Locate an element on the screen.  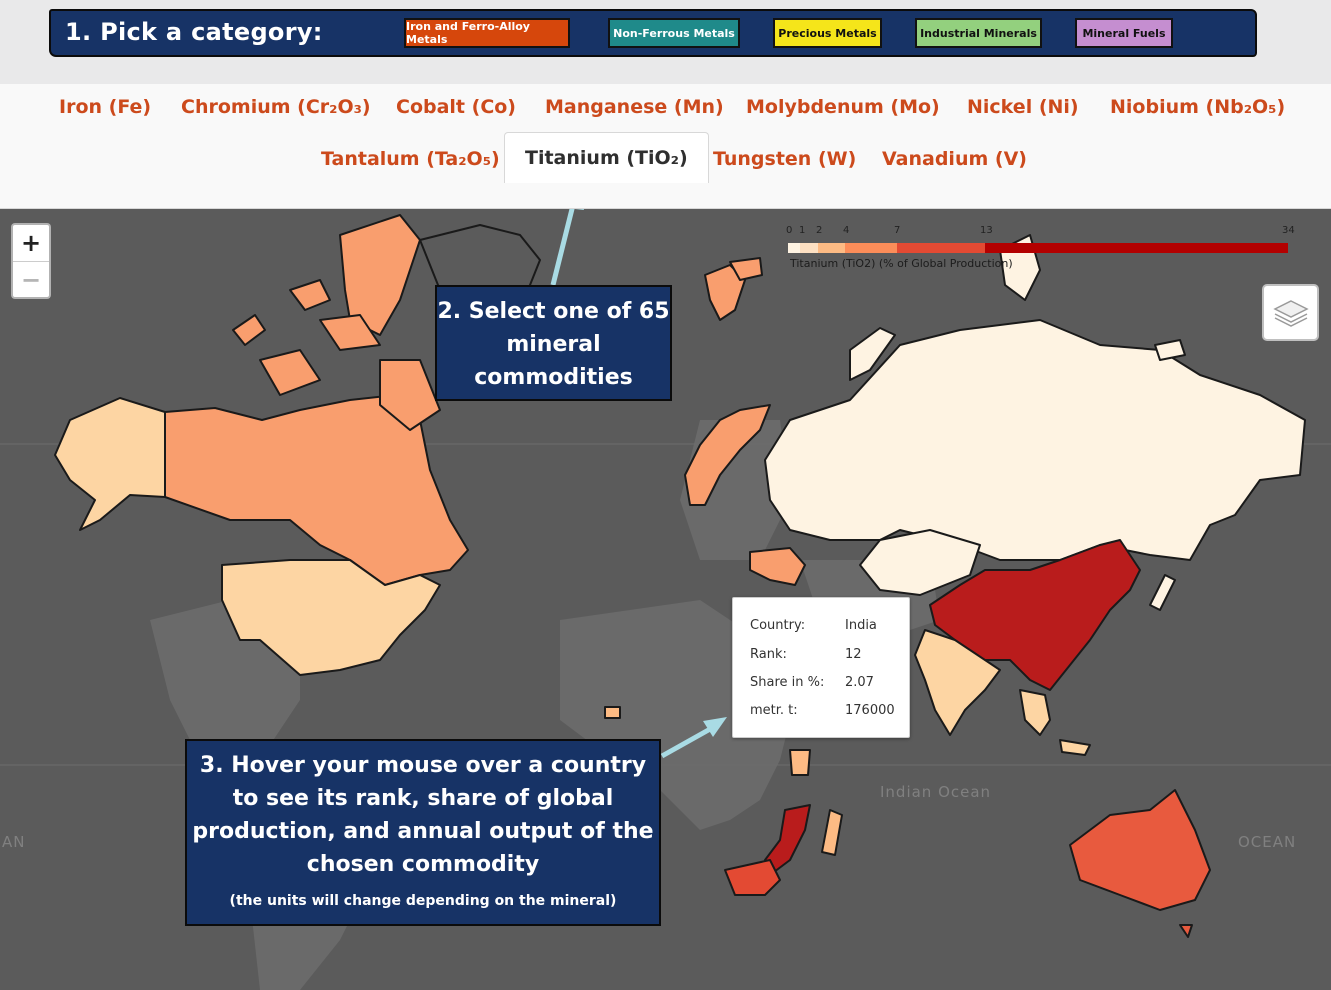
zoom-in-button: + is located at coordinates (31, 243).